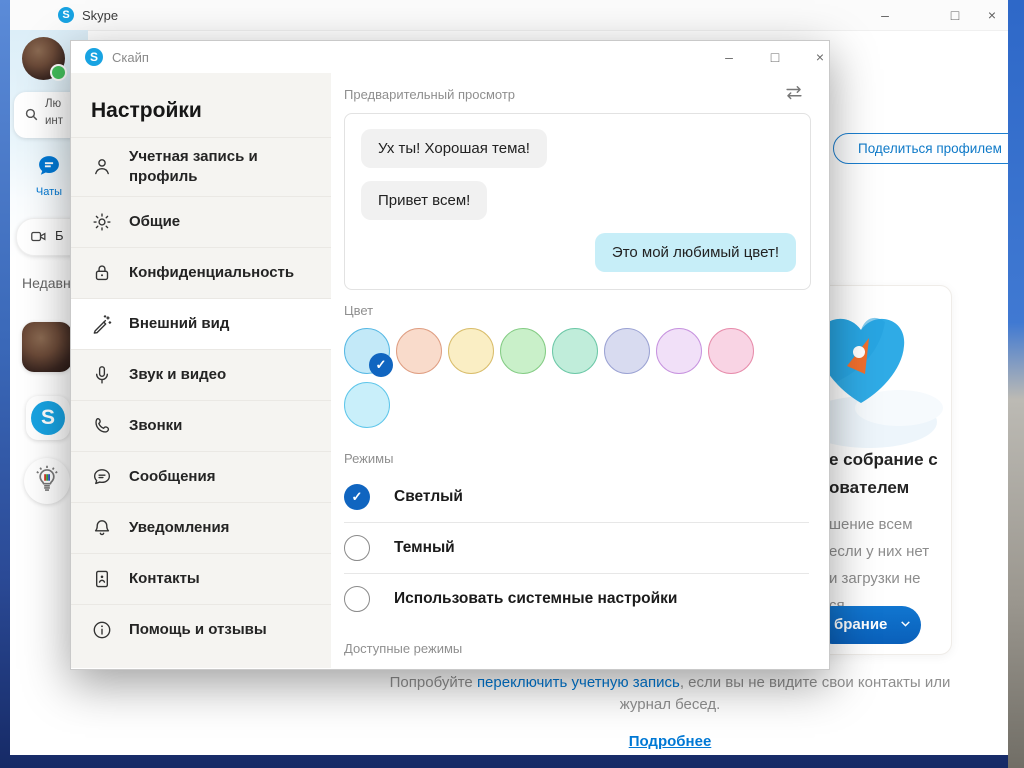 The width and height of the screenshot is (1024, 768). I want to click on recents-header: Недавн, so click(46, 283).